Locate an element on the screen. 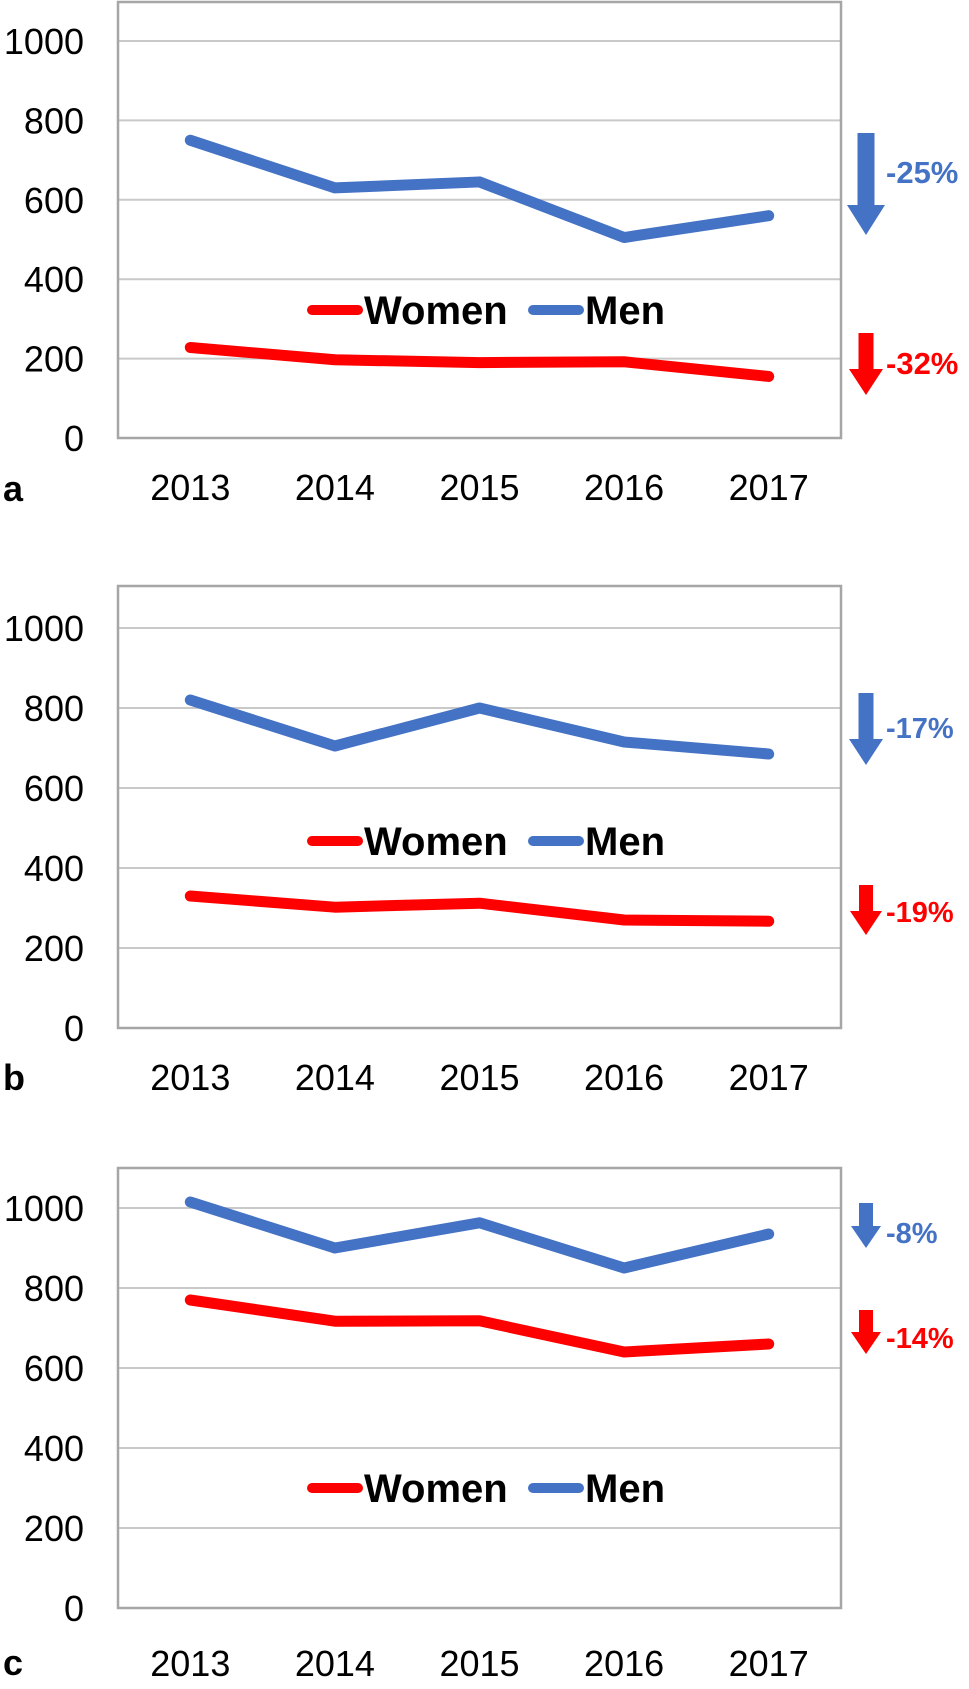 Image resolution: width=969 pixels, height=1689 pixels. decline-label-men: -17% is located at coordinates (920, 729).